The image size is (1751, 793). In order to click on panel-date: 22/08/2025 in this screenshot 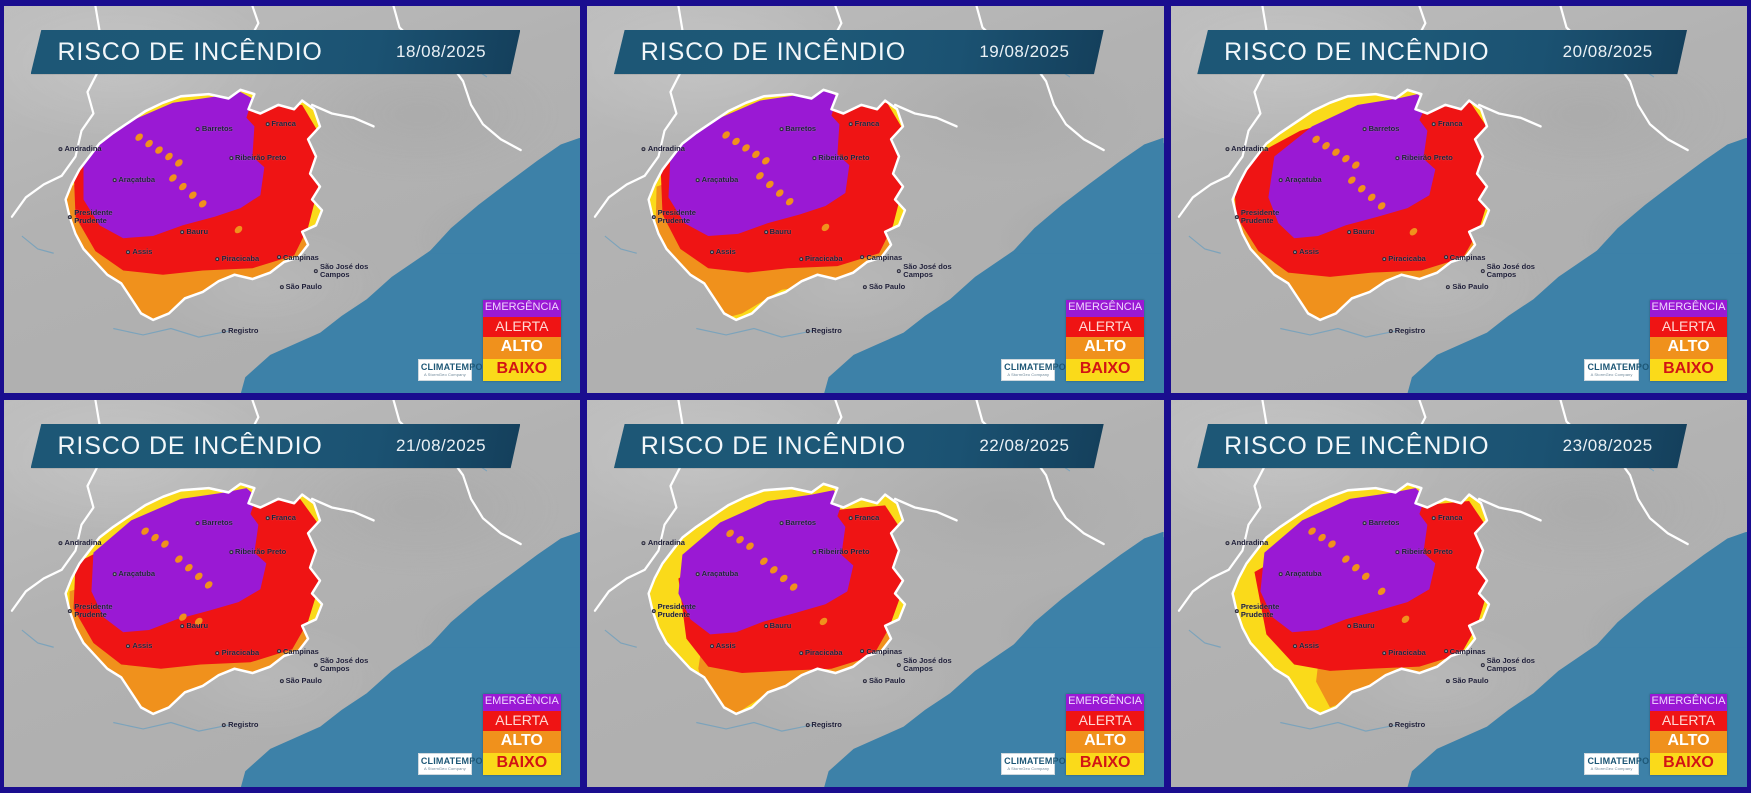, I will do `click(1024, 446)`.